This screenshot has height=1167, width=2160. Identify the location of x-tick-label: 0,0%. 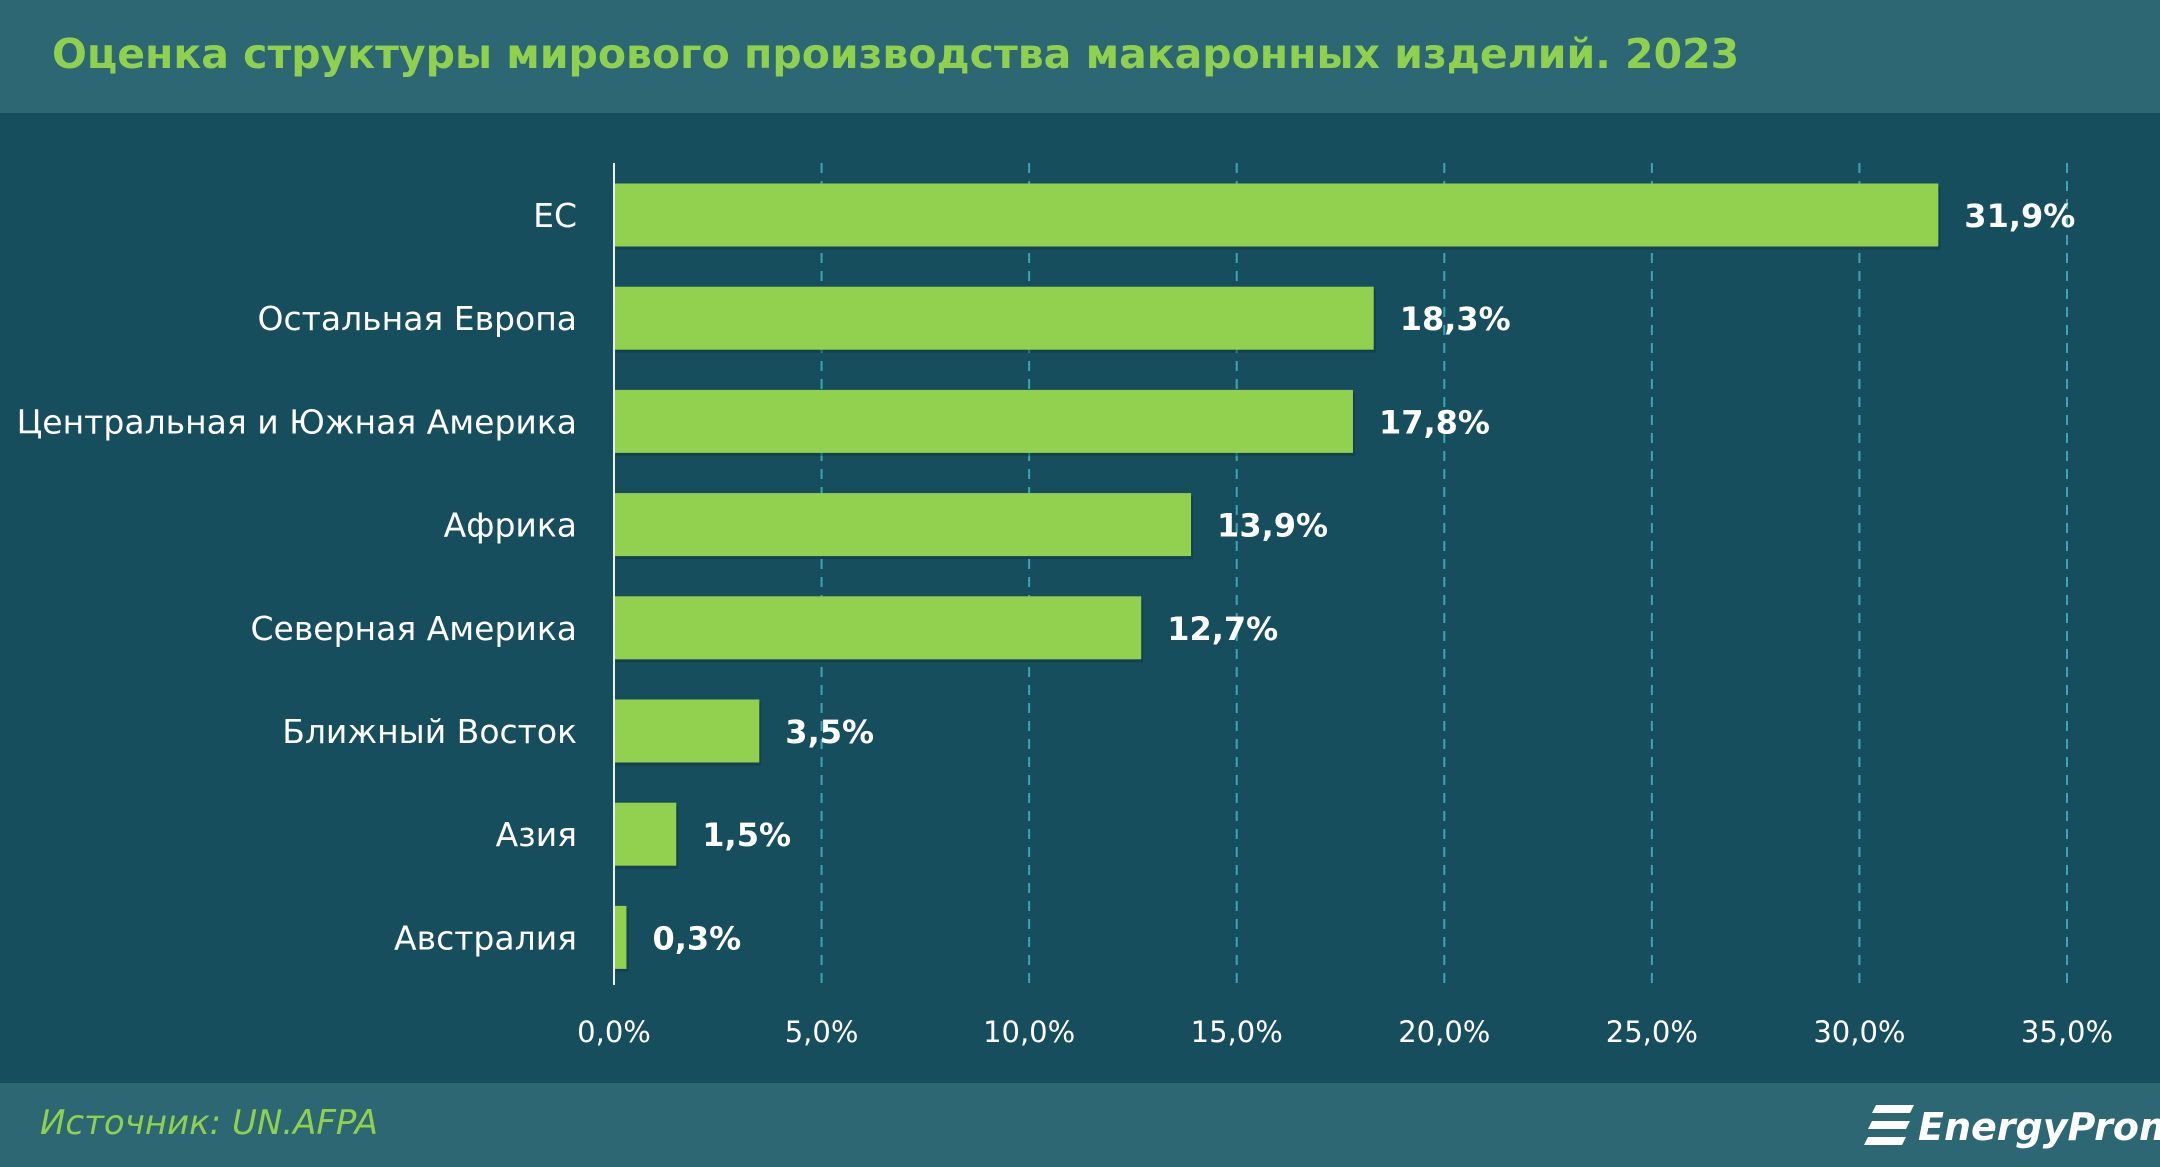
(614, 1032).